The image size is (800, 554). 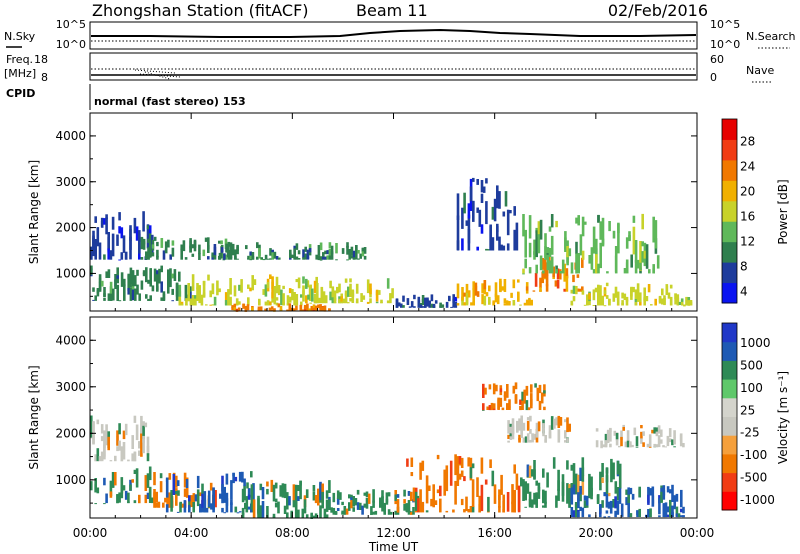 What do you see at coordinates (44, 77) in the screenshot?
I see `freq-tick-low: 8` at bounding box center [44, 77].